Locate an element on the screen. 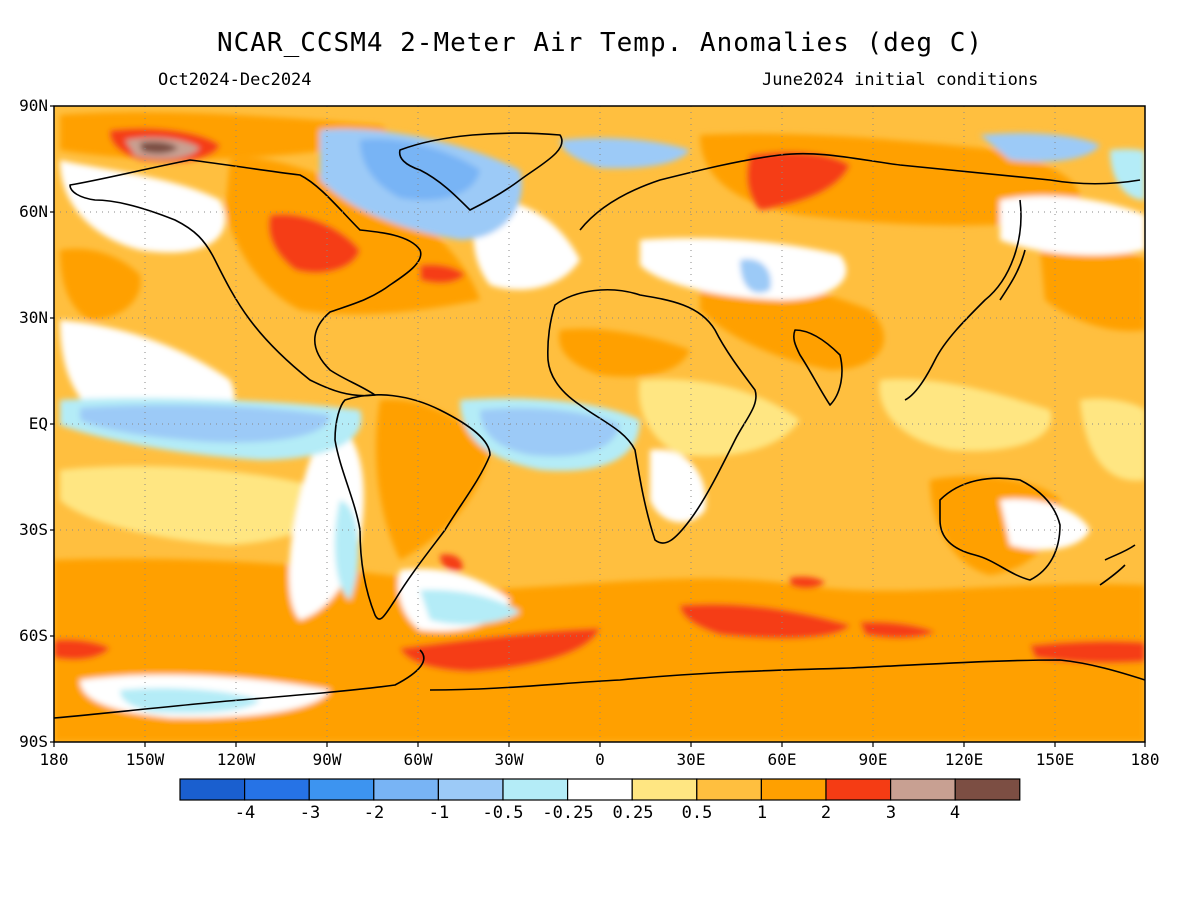 The image size is (1200, 900). coastline-greenland is located at coordinates (480, 171).